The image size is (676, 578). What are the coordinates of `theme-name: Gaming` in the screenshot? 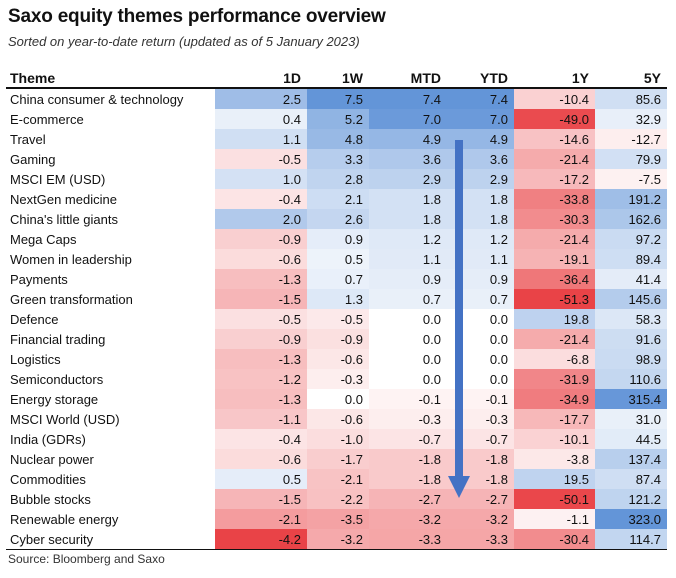 It's located at (33, 159).